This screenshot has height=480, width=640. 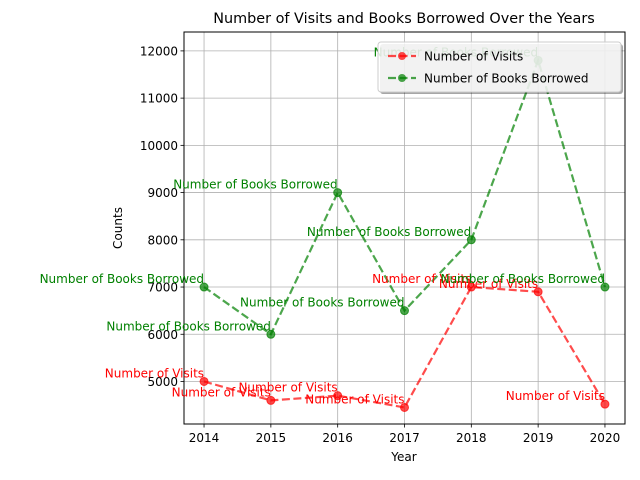 What do you see at coordinates (473, 57) in the screenshot?
I see `legend-entry-label: Number of Visits` at bounding box center [473, 57].